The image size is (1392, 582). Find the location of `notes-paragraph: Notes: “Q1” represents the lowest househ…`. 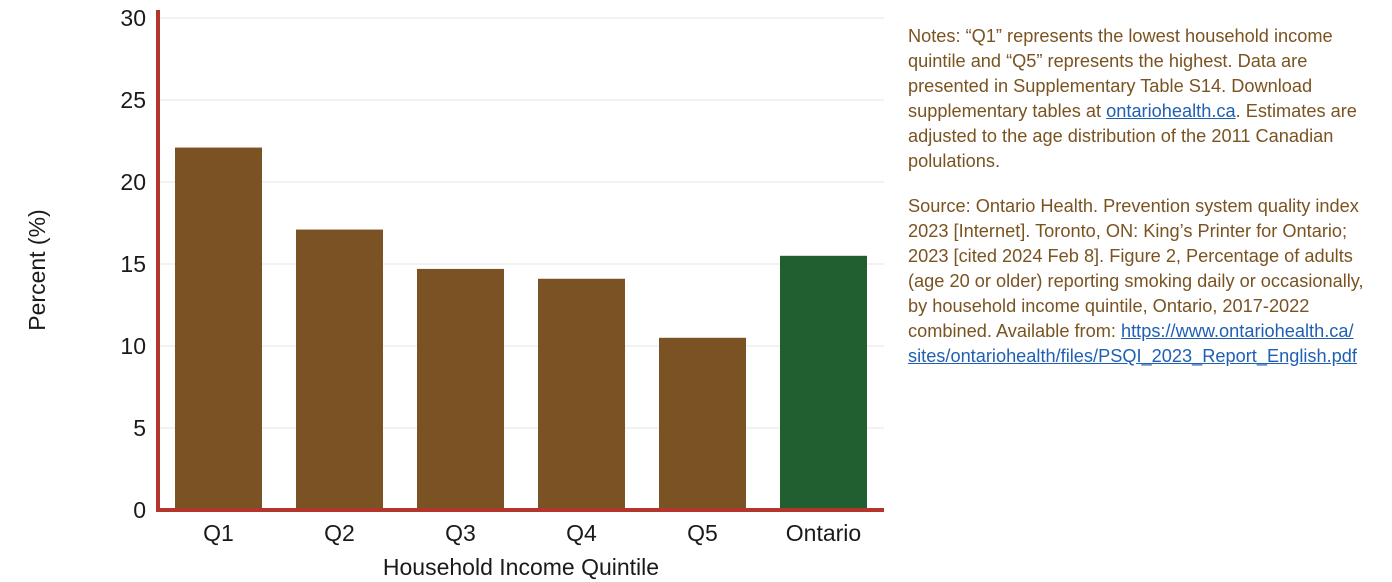

notes-paragraph: Notes: “Q1” represents the lowest househ… is located at coordinates (1146, 99).